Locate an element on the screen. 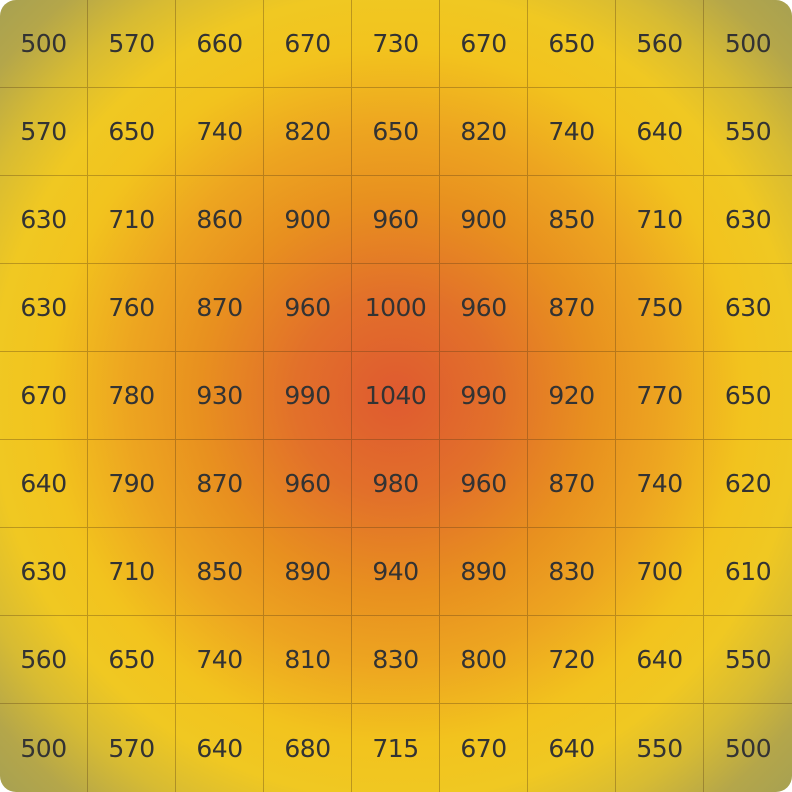 The width and height of the screenshot is (792, 792). heatmap-cell-r2-c6: 850 is located at coordinates (572, 220).